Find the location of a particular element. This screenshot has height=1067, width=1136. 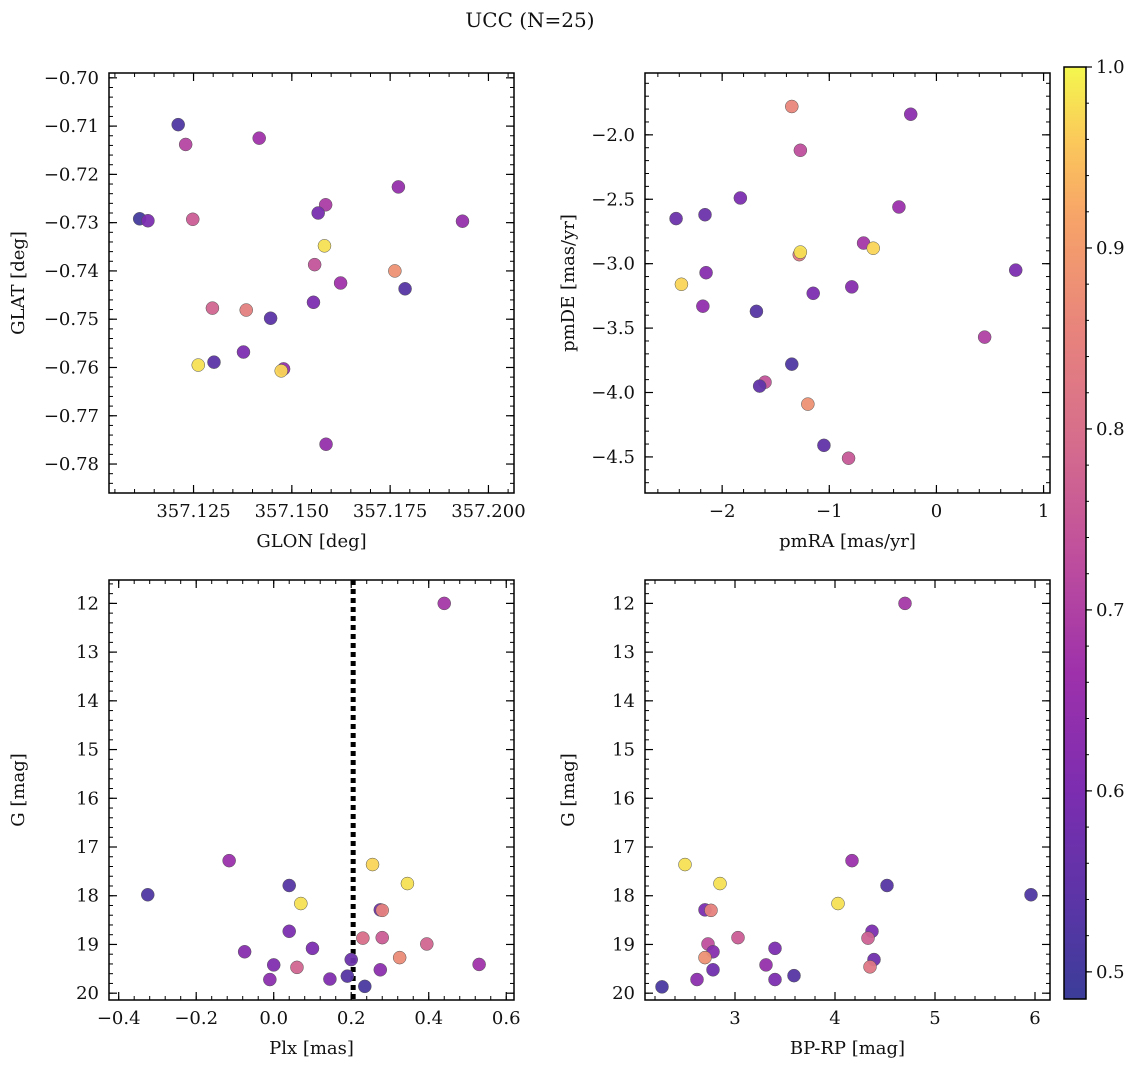

x-tick-label: 357.125 is located at coordinates (193, 511).